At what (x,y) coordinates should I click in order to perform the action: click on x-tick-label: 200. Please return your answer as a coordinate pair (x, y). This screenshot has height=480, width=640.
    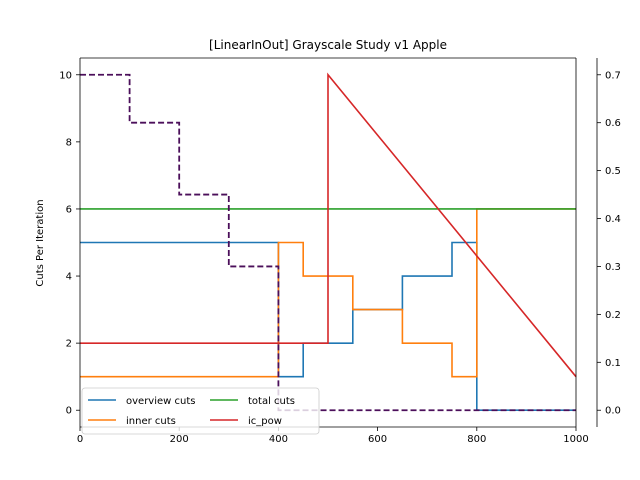
    Looking at the image, I should click on (179, 439).